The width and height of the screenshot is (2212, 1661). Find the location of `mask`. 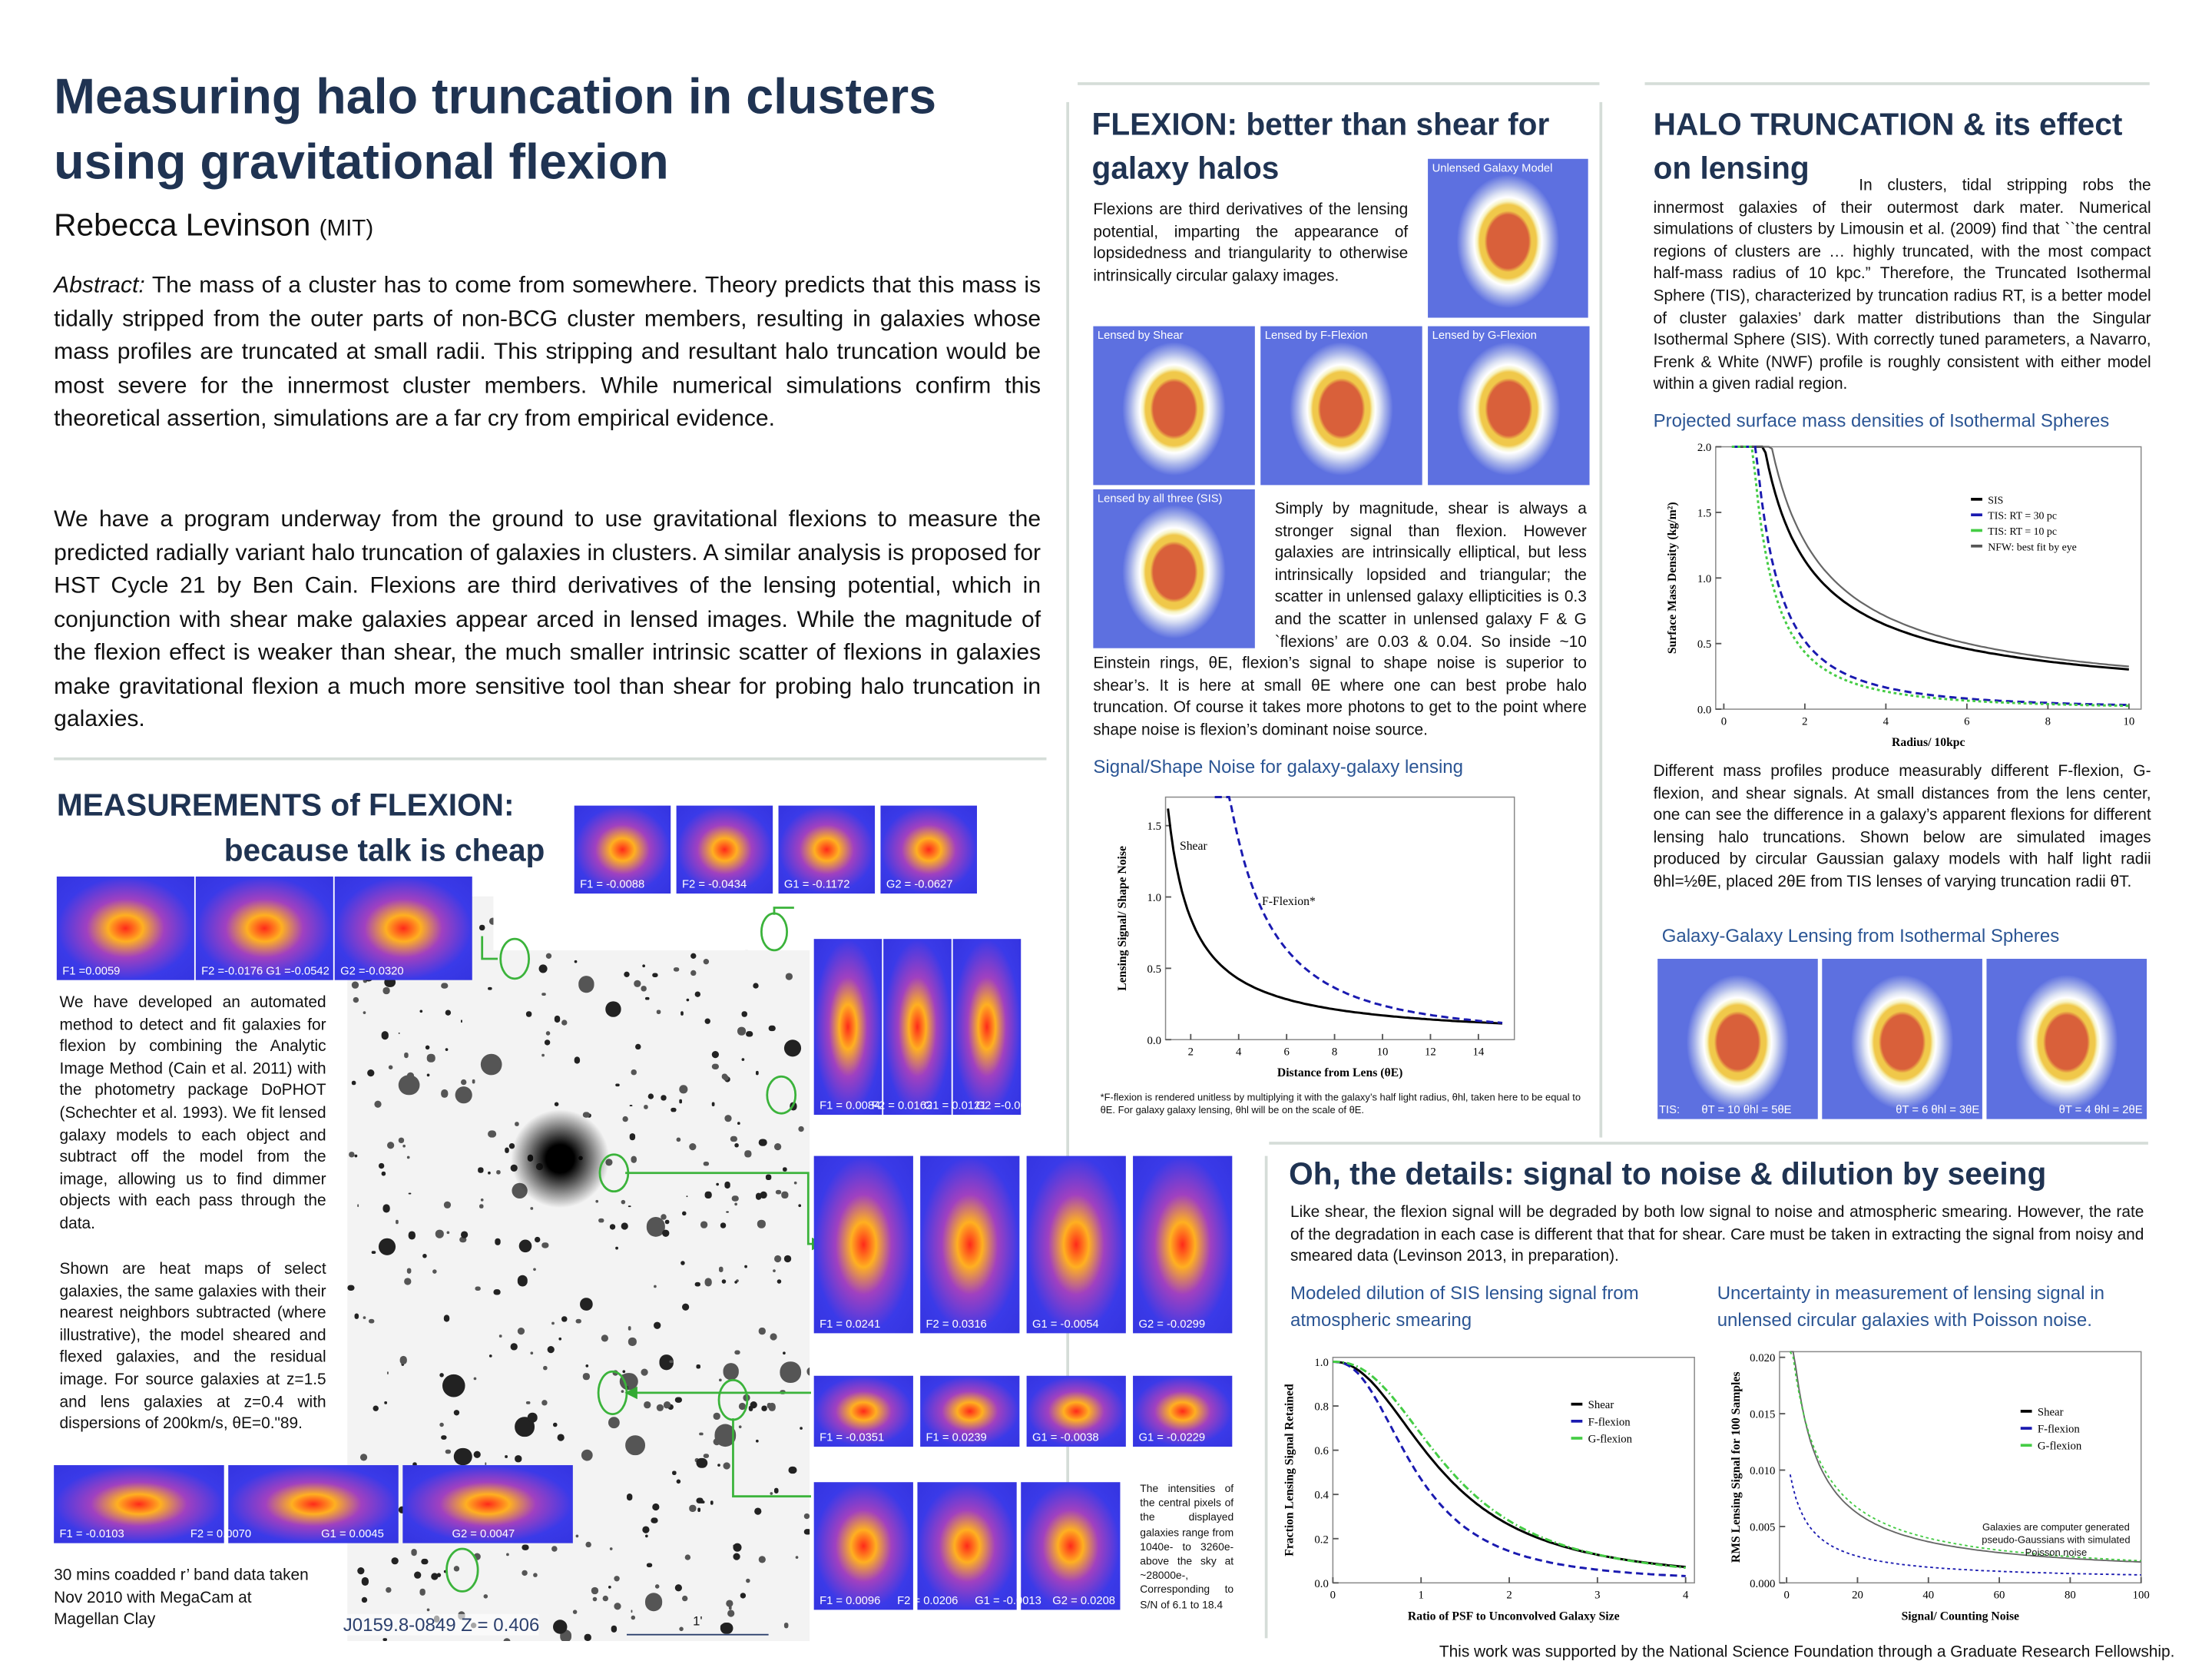

mask is located at coordinates (653, 921).